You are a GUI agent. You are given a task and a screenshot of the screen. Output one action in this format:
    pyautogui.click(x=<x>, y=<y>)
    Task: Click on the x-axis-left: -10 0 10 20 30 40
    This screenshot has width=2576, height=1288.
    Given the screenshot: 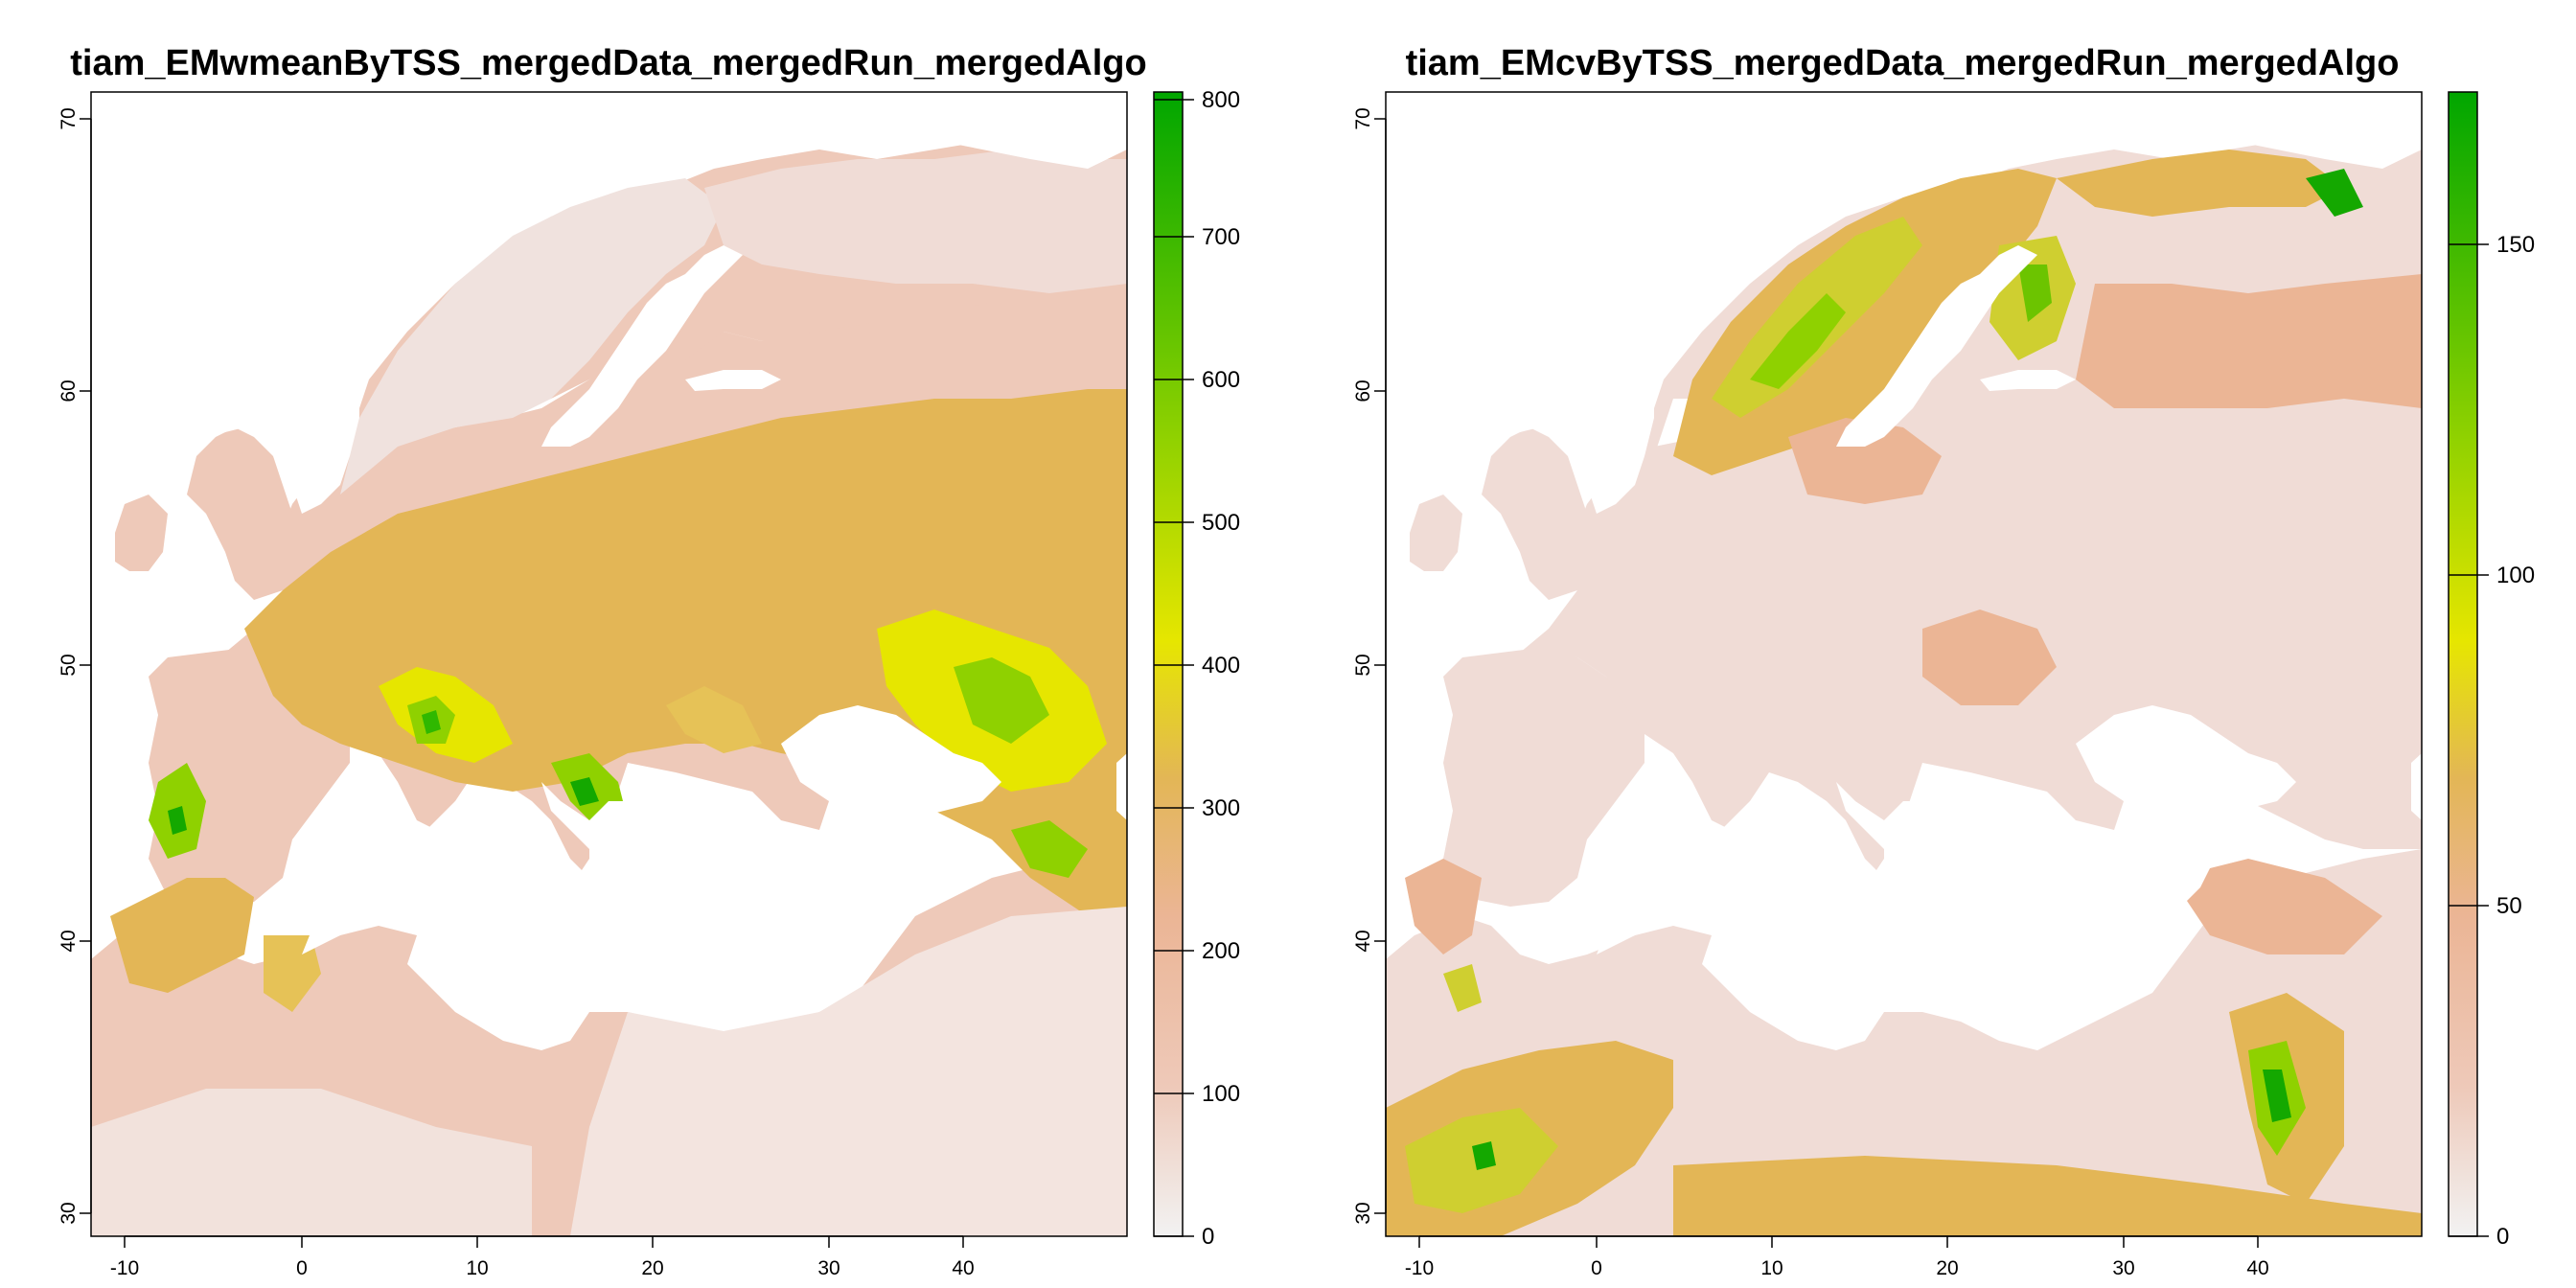 What is the action you would take?
    pyautogui.click(x=542, y=1257)
    